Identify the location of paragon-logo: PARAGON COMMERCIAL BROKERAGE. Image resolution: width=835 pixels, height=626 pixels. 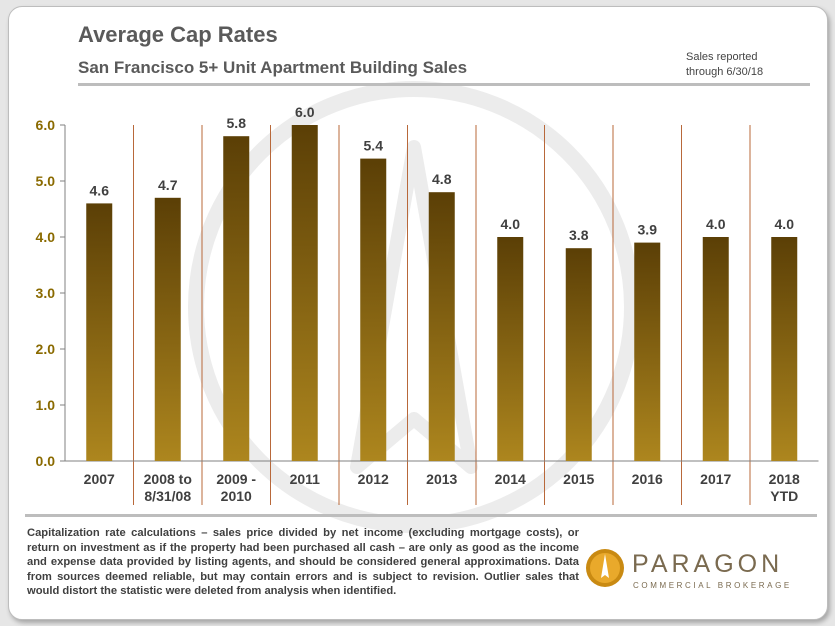
(695, 573).